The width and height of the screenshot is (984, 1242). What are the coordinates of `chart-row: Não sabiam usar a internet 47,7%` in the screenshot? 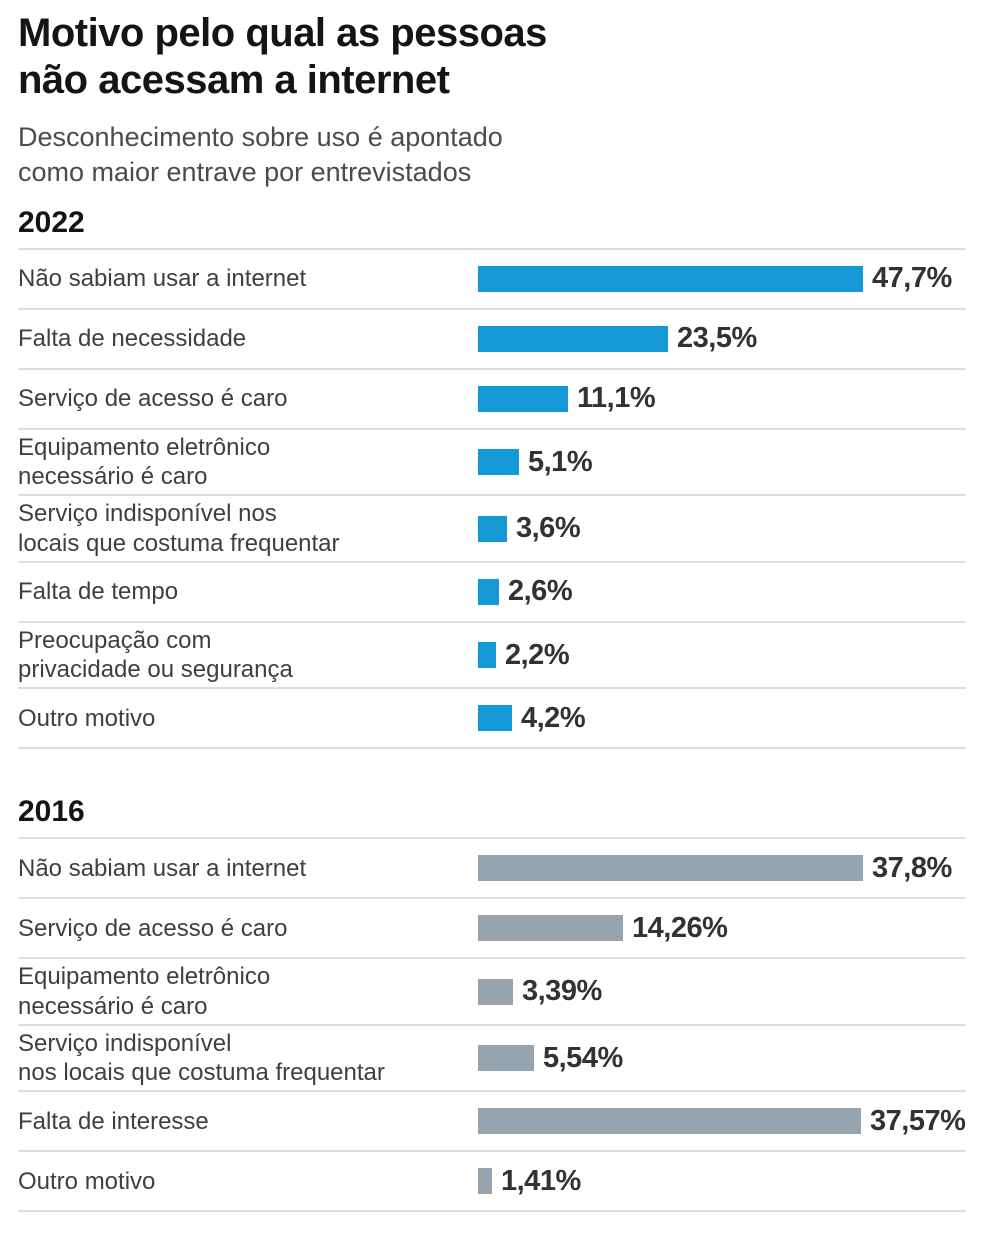 It's located at (492, 277).